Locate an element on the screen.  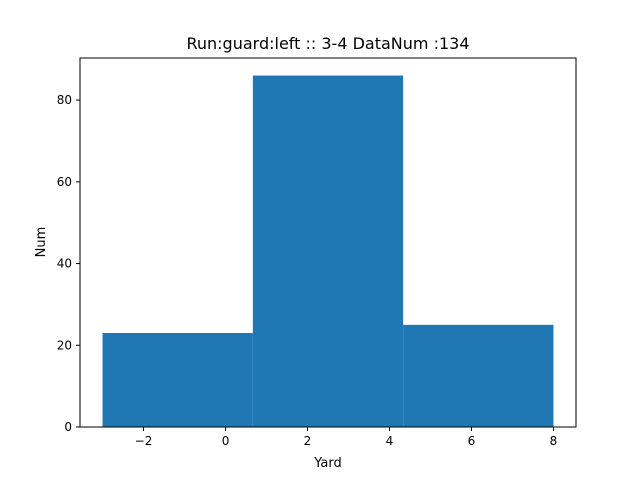
x-tick-label: 0 is located at coordinates (226, 441).